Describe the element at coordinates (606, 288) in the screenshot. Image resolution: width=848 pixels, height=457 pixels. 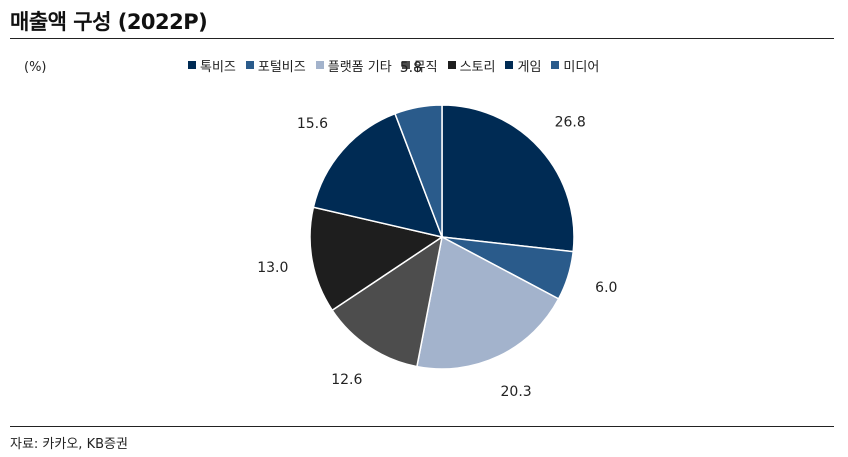
I see `slice-value-label: 6.0` at that location.